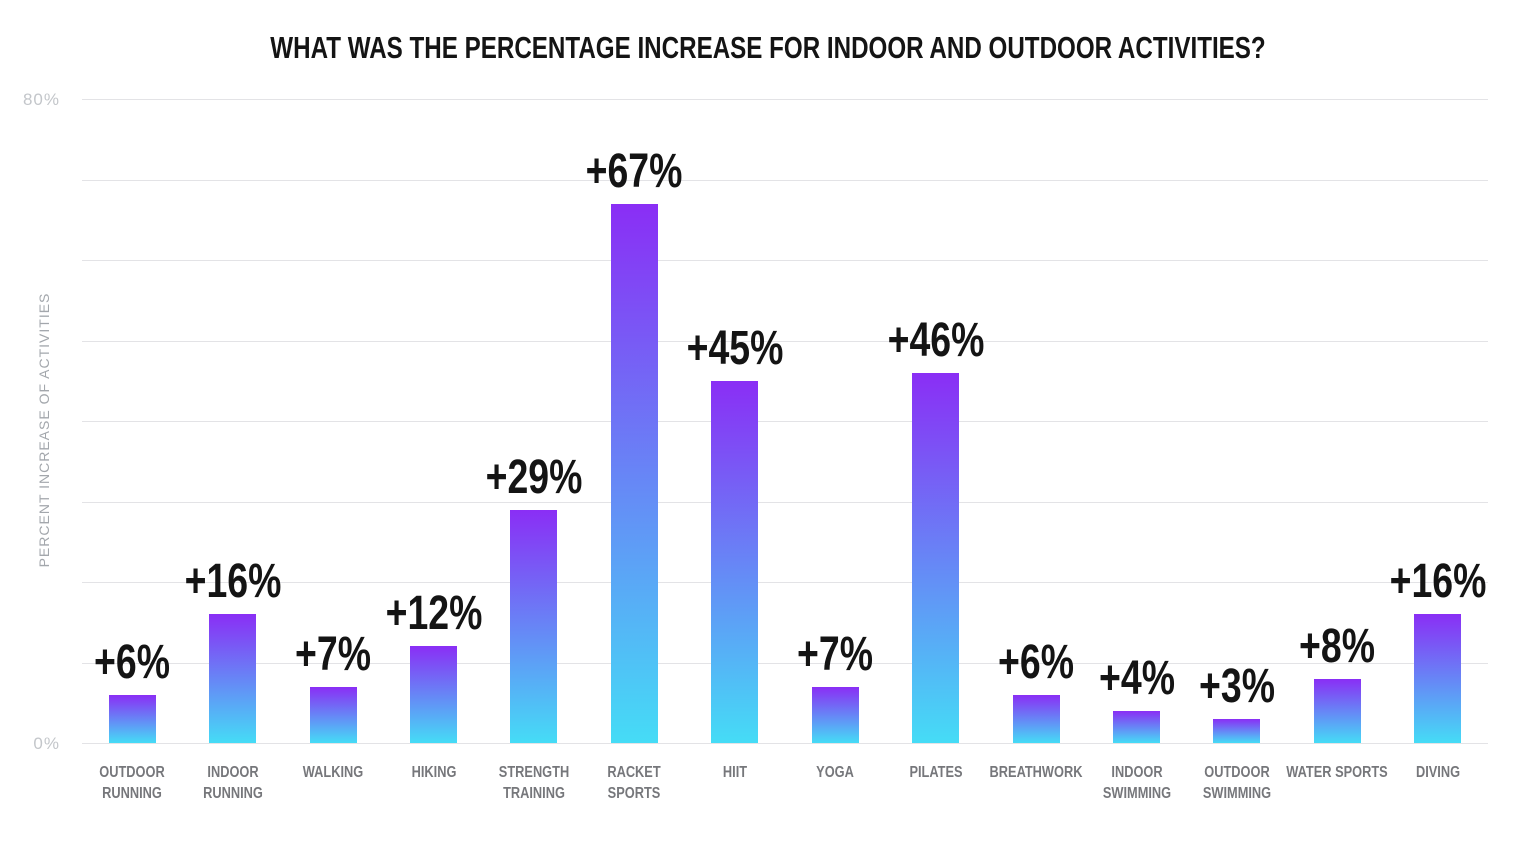  Describe the element at coordinates (1237, 783) in the screenshot. I see `bar-category-label: OUTDOOR SWIMMING` at that location.